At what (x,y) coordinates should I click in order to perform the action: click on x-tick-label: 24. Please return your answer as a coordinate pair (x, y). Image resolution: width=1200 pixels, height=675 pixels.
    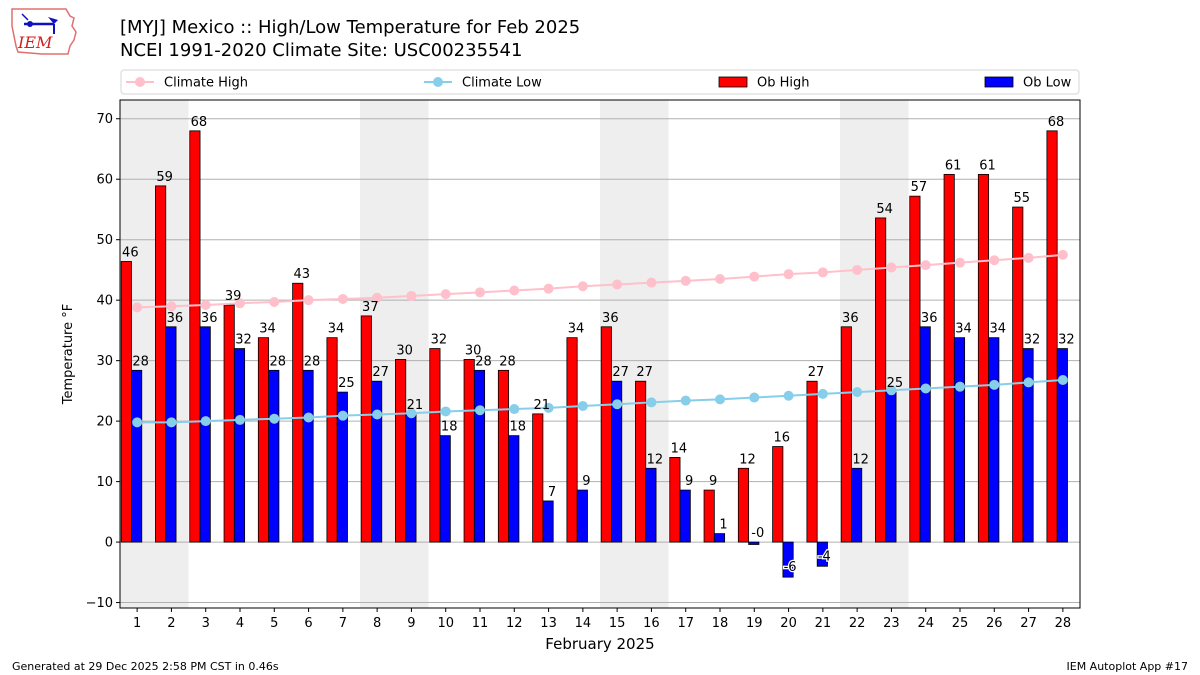
    Looking at the image, I should click on (925, 623).